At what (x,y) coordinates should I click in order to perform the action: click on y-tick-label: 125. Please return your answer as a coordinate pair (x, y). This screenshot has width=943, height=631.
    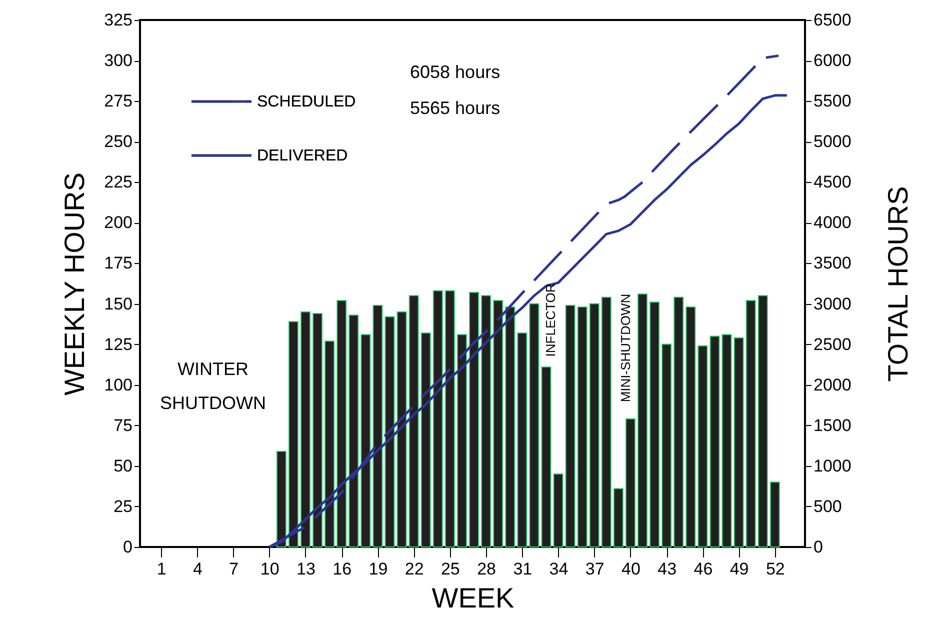
    Looking at the image, I should click on (118, 344).